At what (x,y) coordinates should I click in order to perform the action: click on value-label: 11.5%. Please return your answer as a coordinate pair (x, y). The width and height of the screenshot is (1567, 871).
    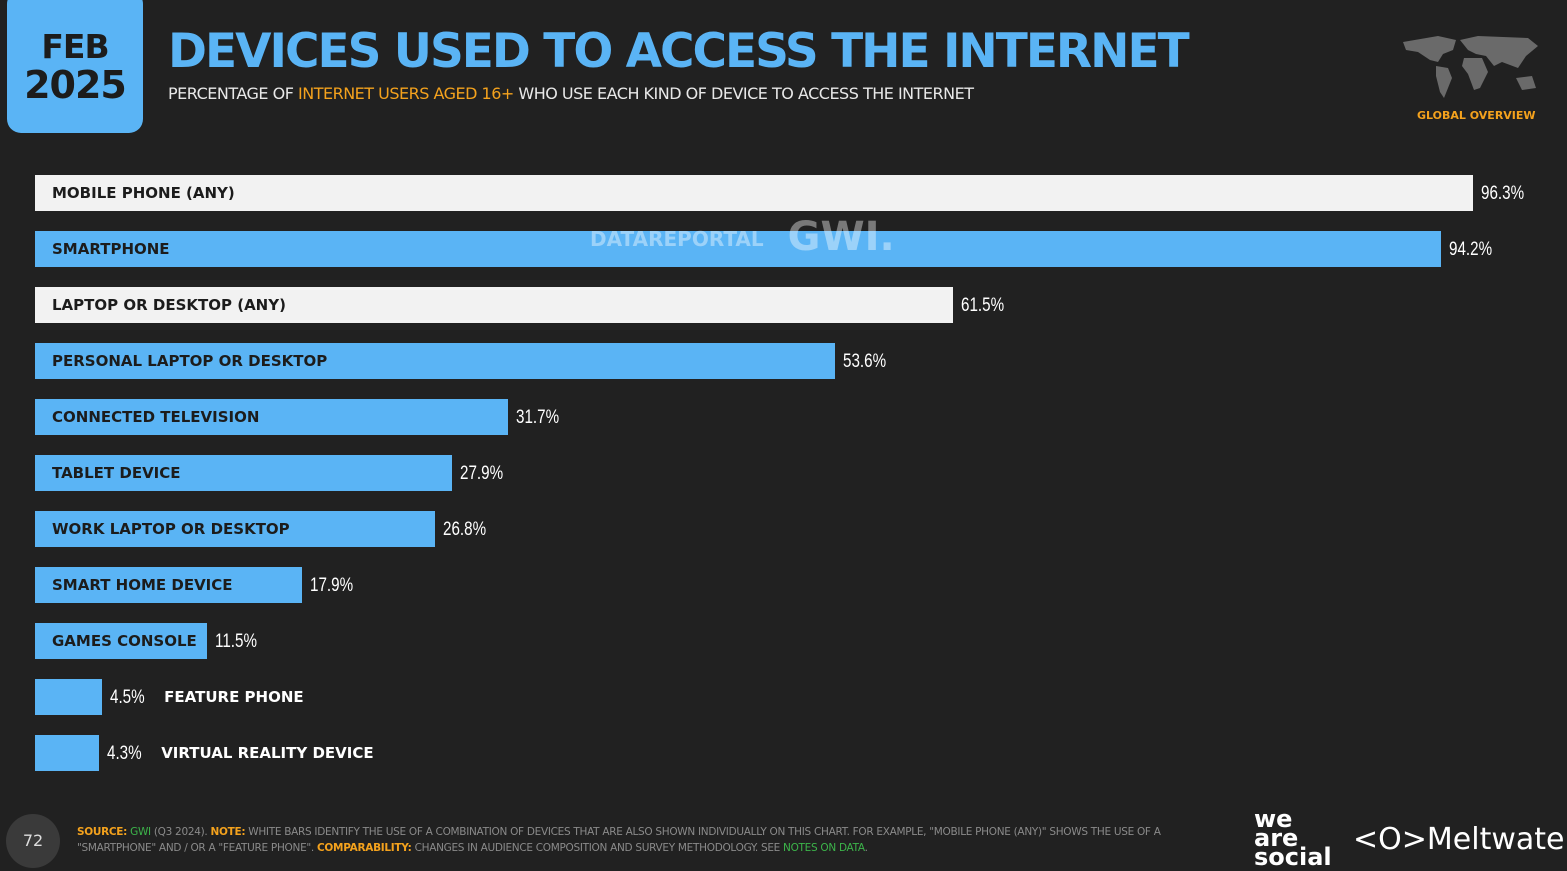
    Looking at the image, I should click on (235, 641).